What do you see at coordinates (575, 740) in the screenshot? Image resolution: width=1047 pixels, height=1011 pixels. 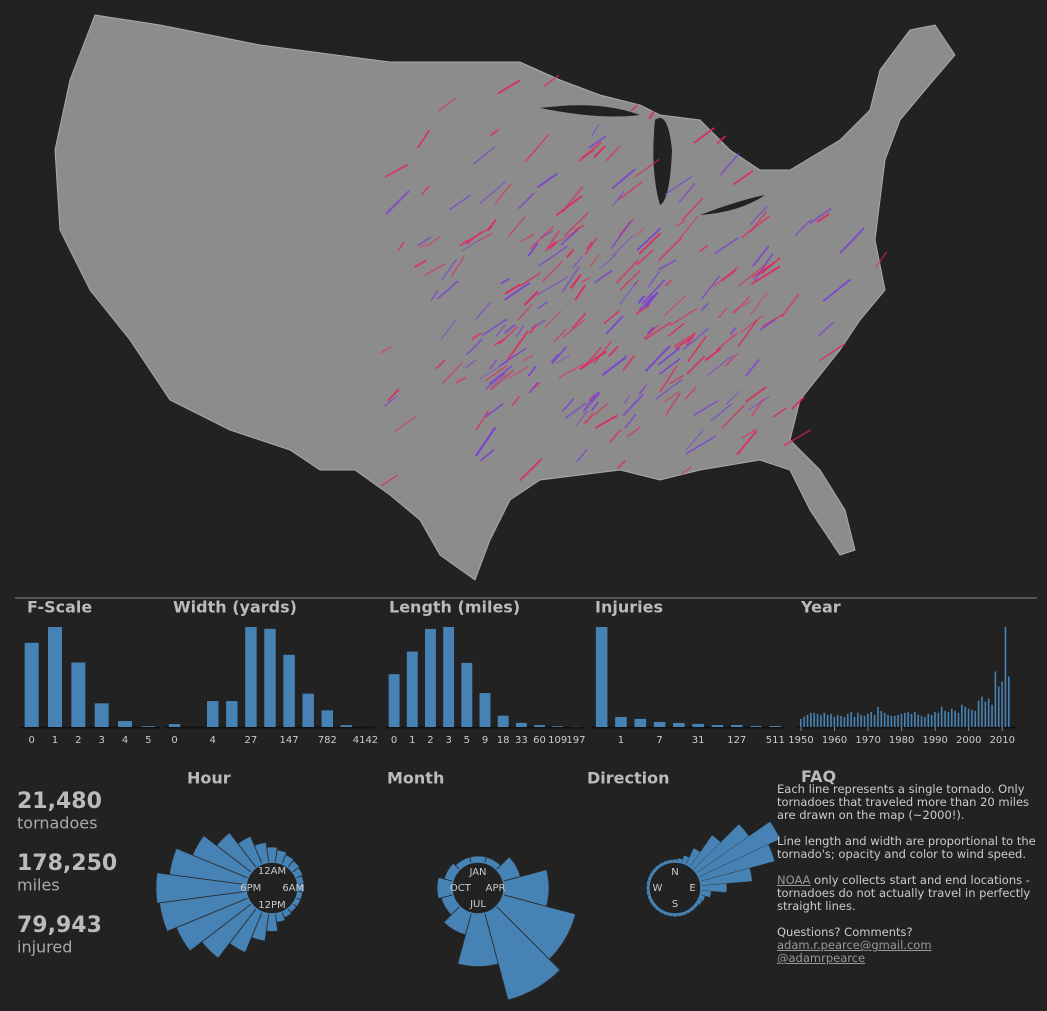 I see `x-tick-label: 197` at bounding box center [575, 740].